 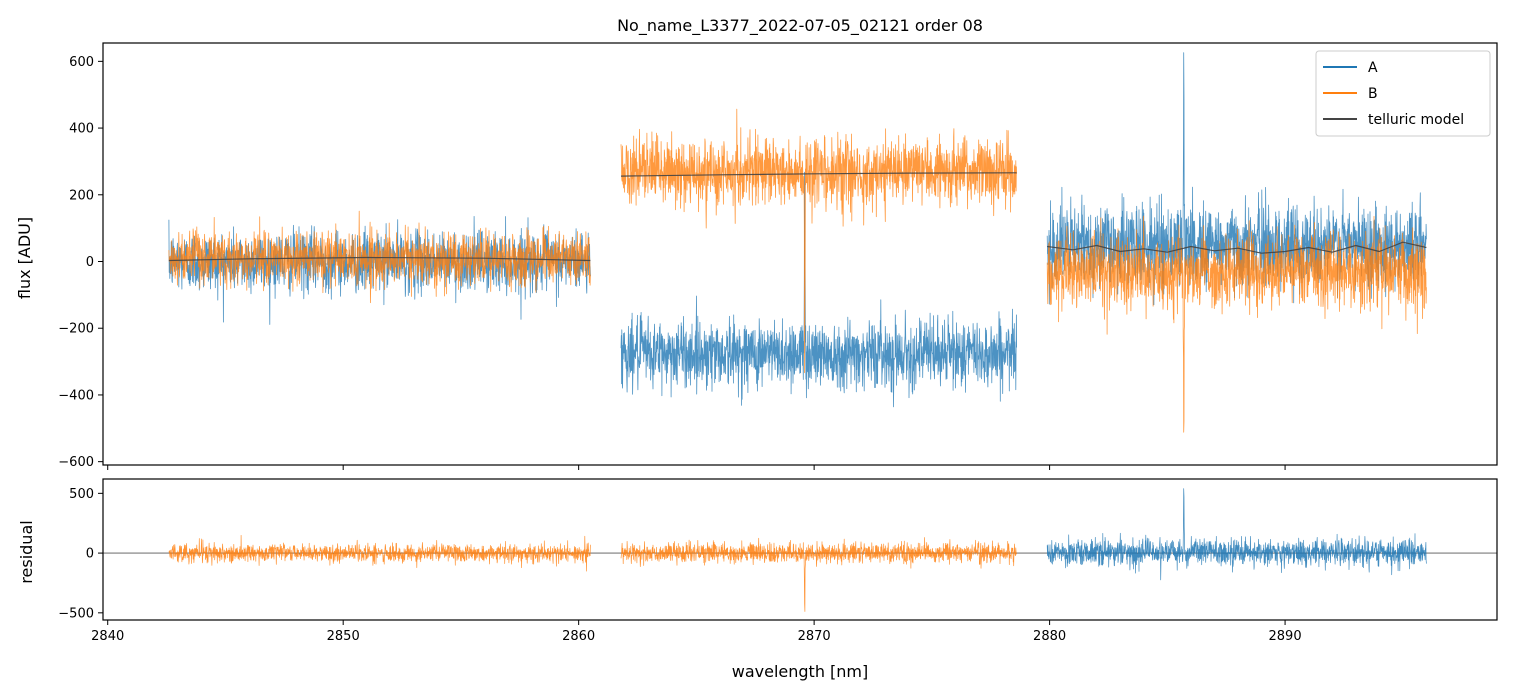 I want to click on flux-ytick-label: 200, so click(x=81, y=195).